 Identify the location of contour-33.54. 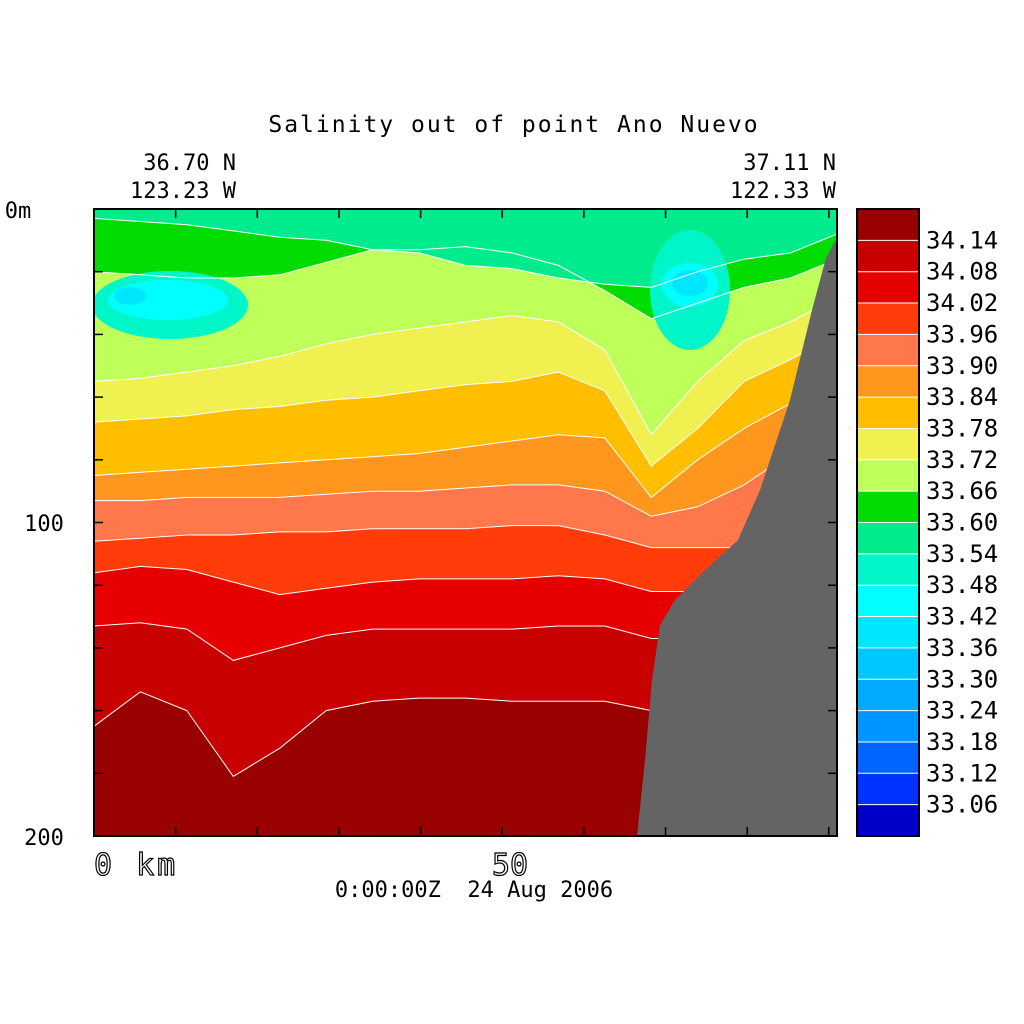
(465, 252).